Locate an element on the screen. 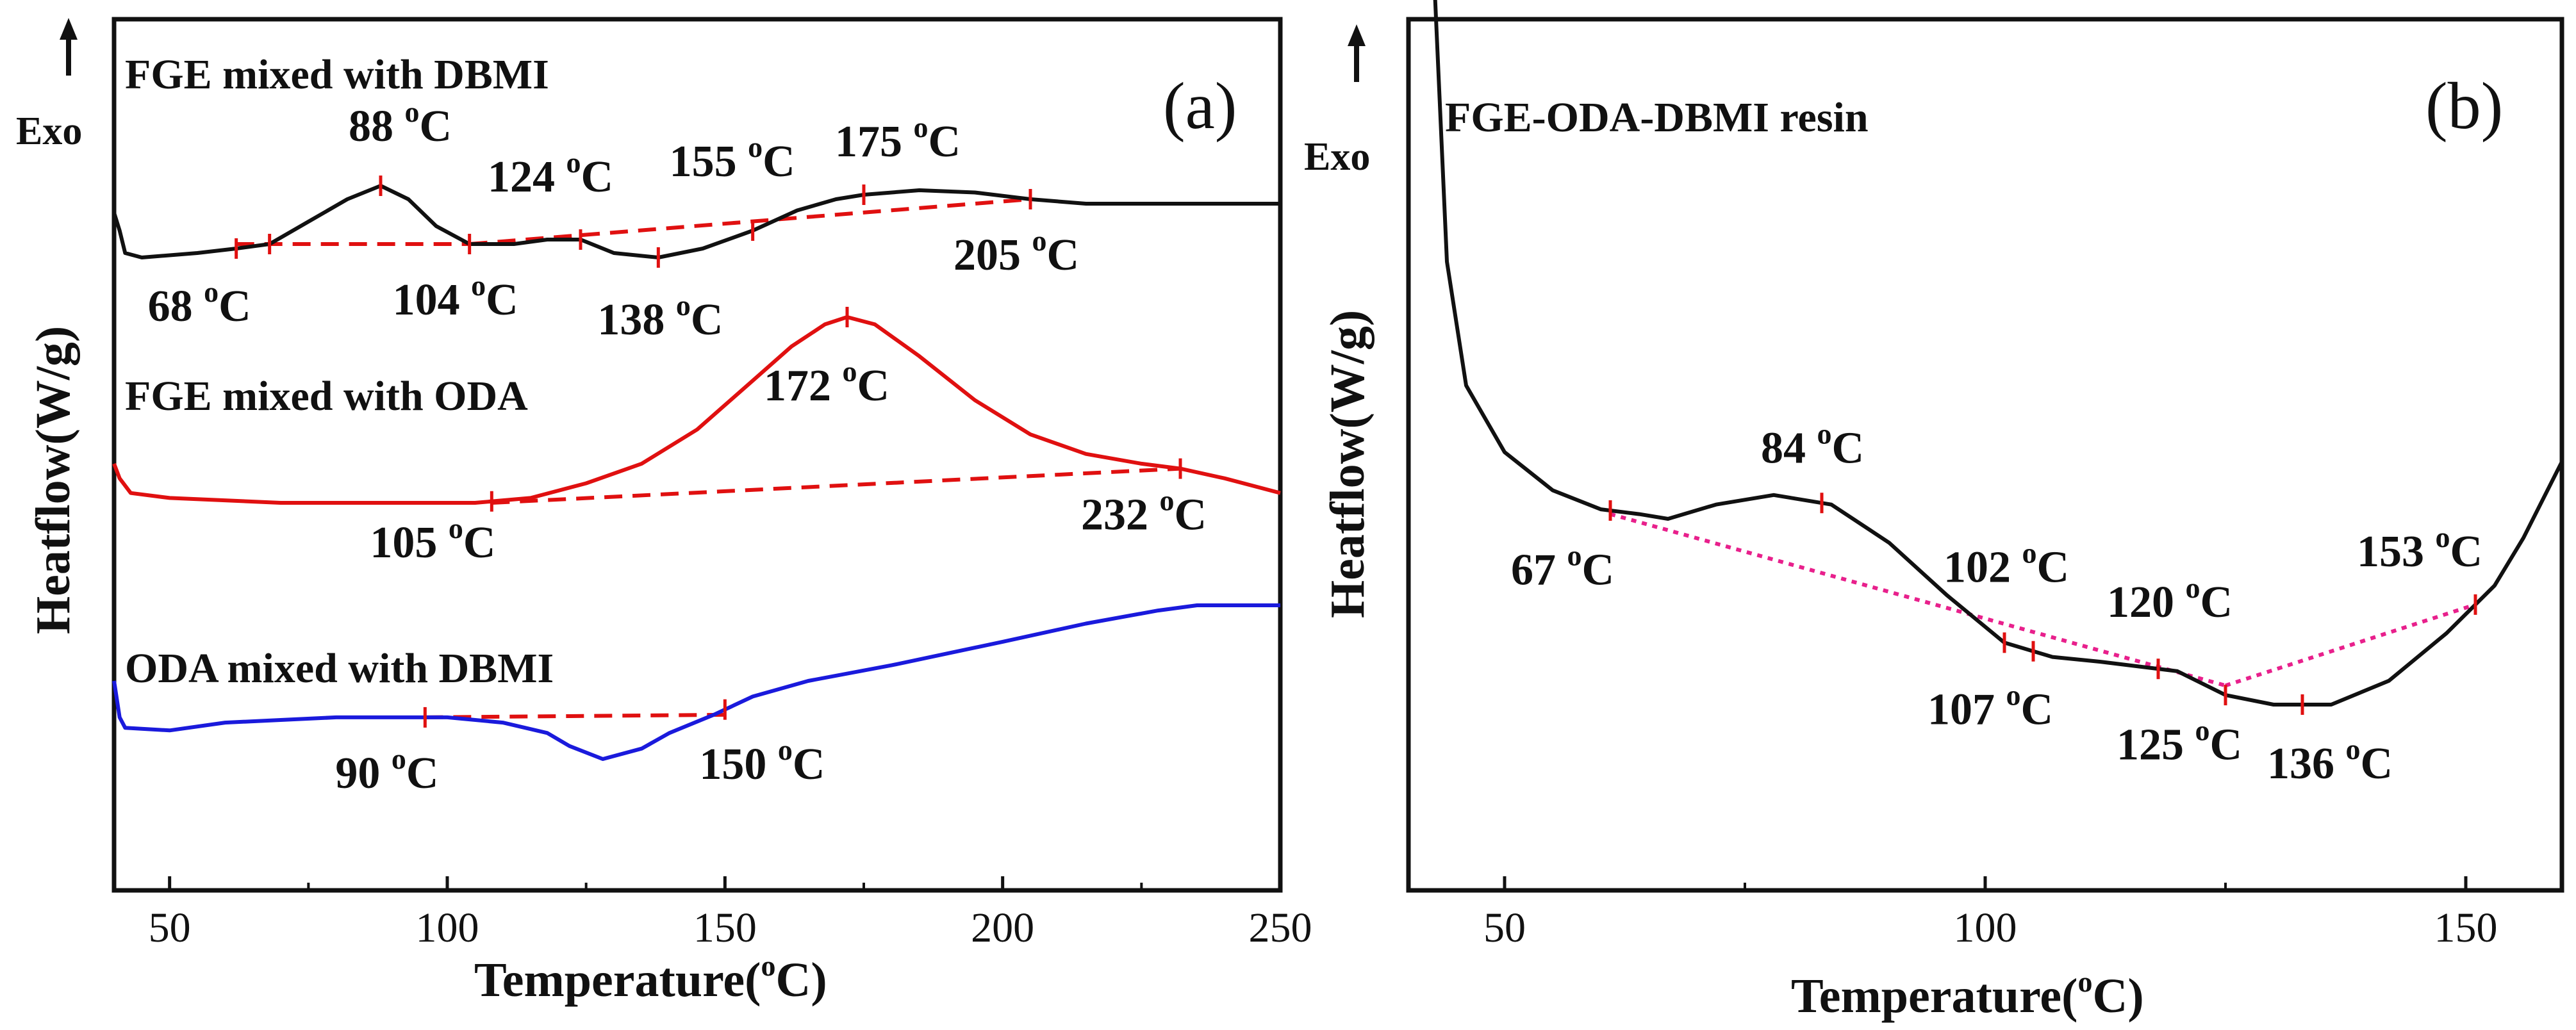  panel-a-curve-label-oda: FGE mixed with ODA is located at coordinates (326, 397).